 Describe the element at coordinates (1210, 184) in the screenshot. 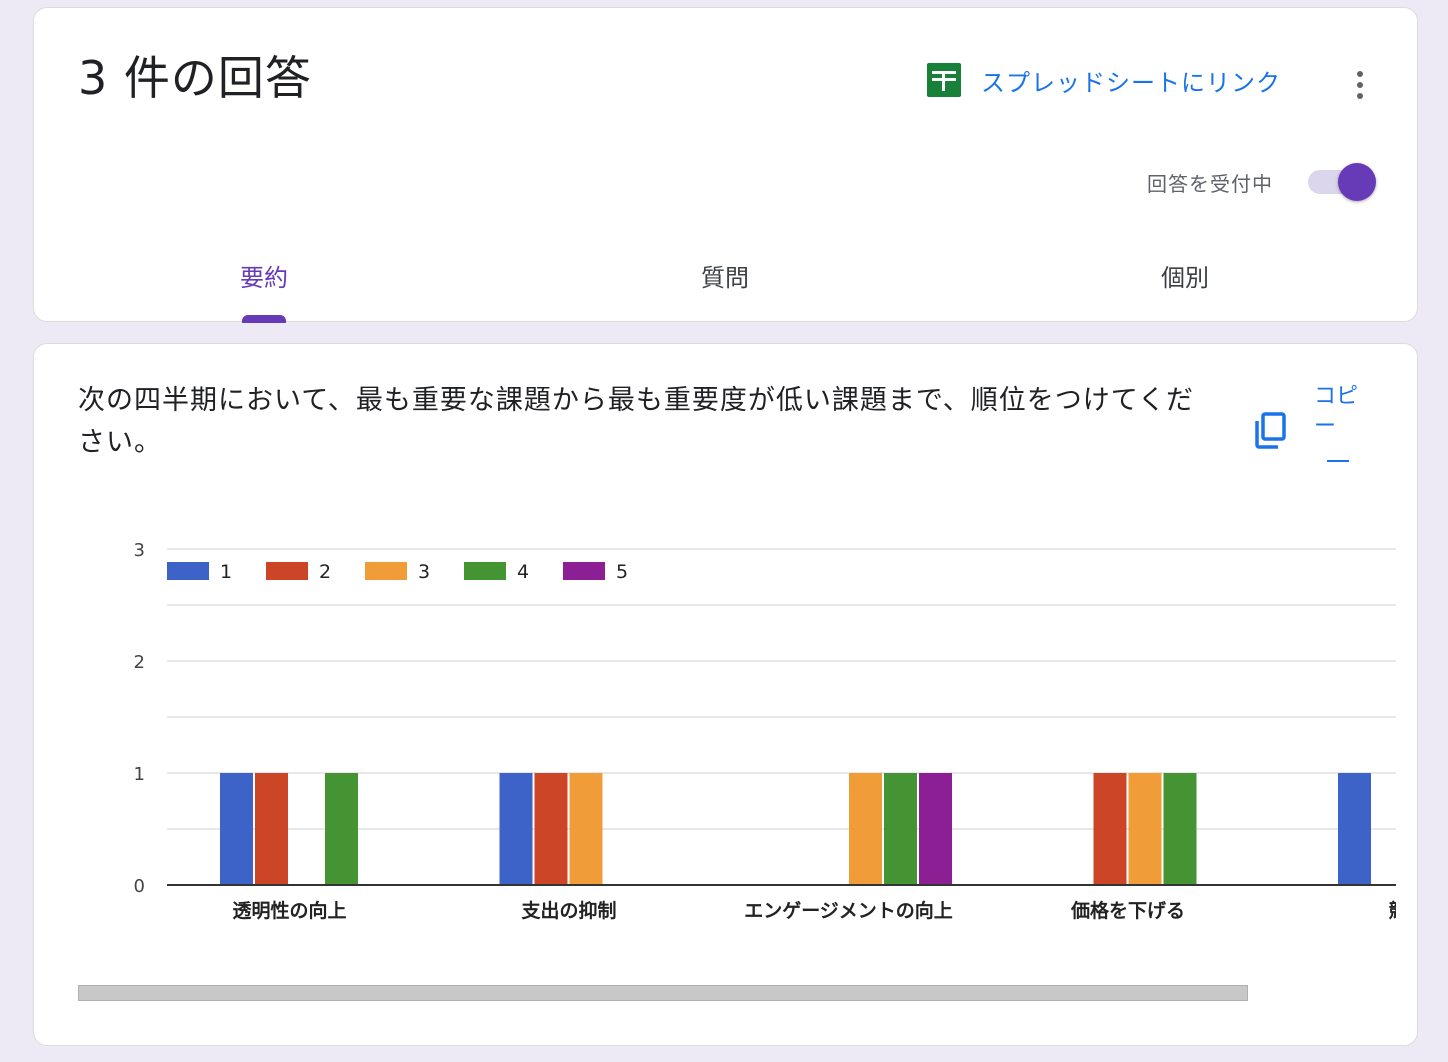

I see `accepting-responses-label: 回答を受付中` at that location.